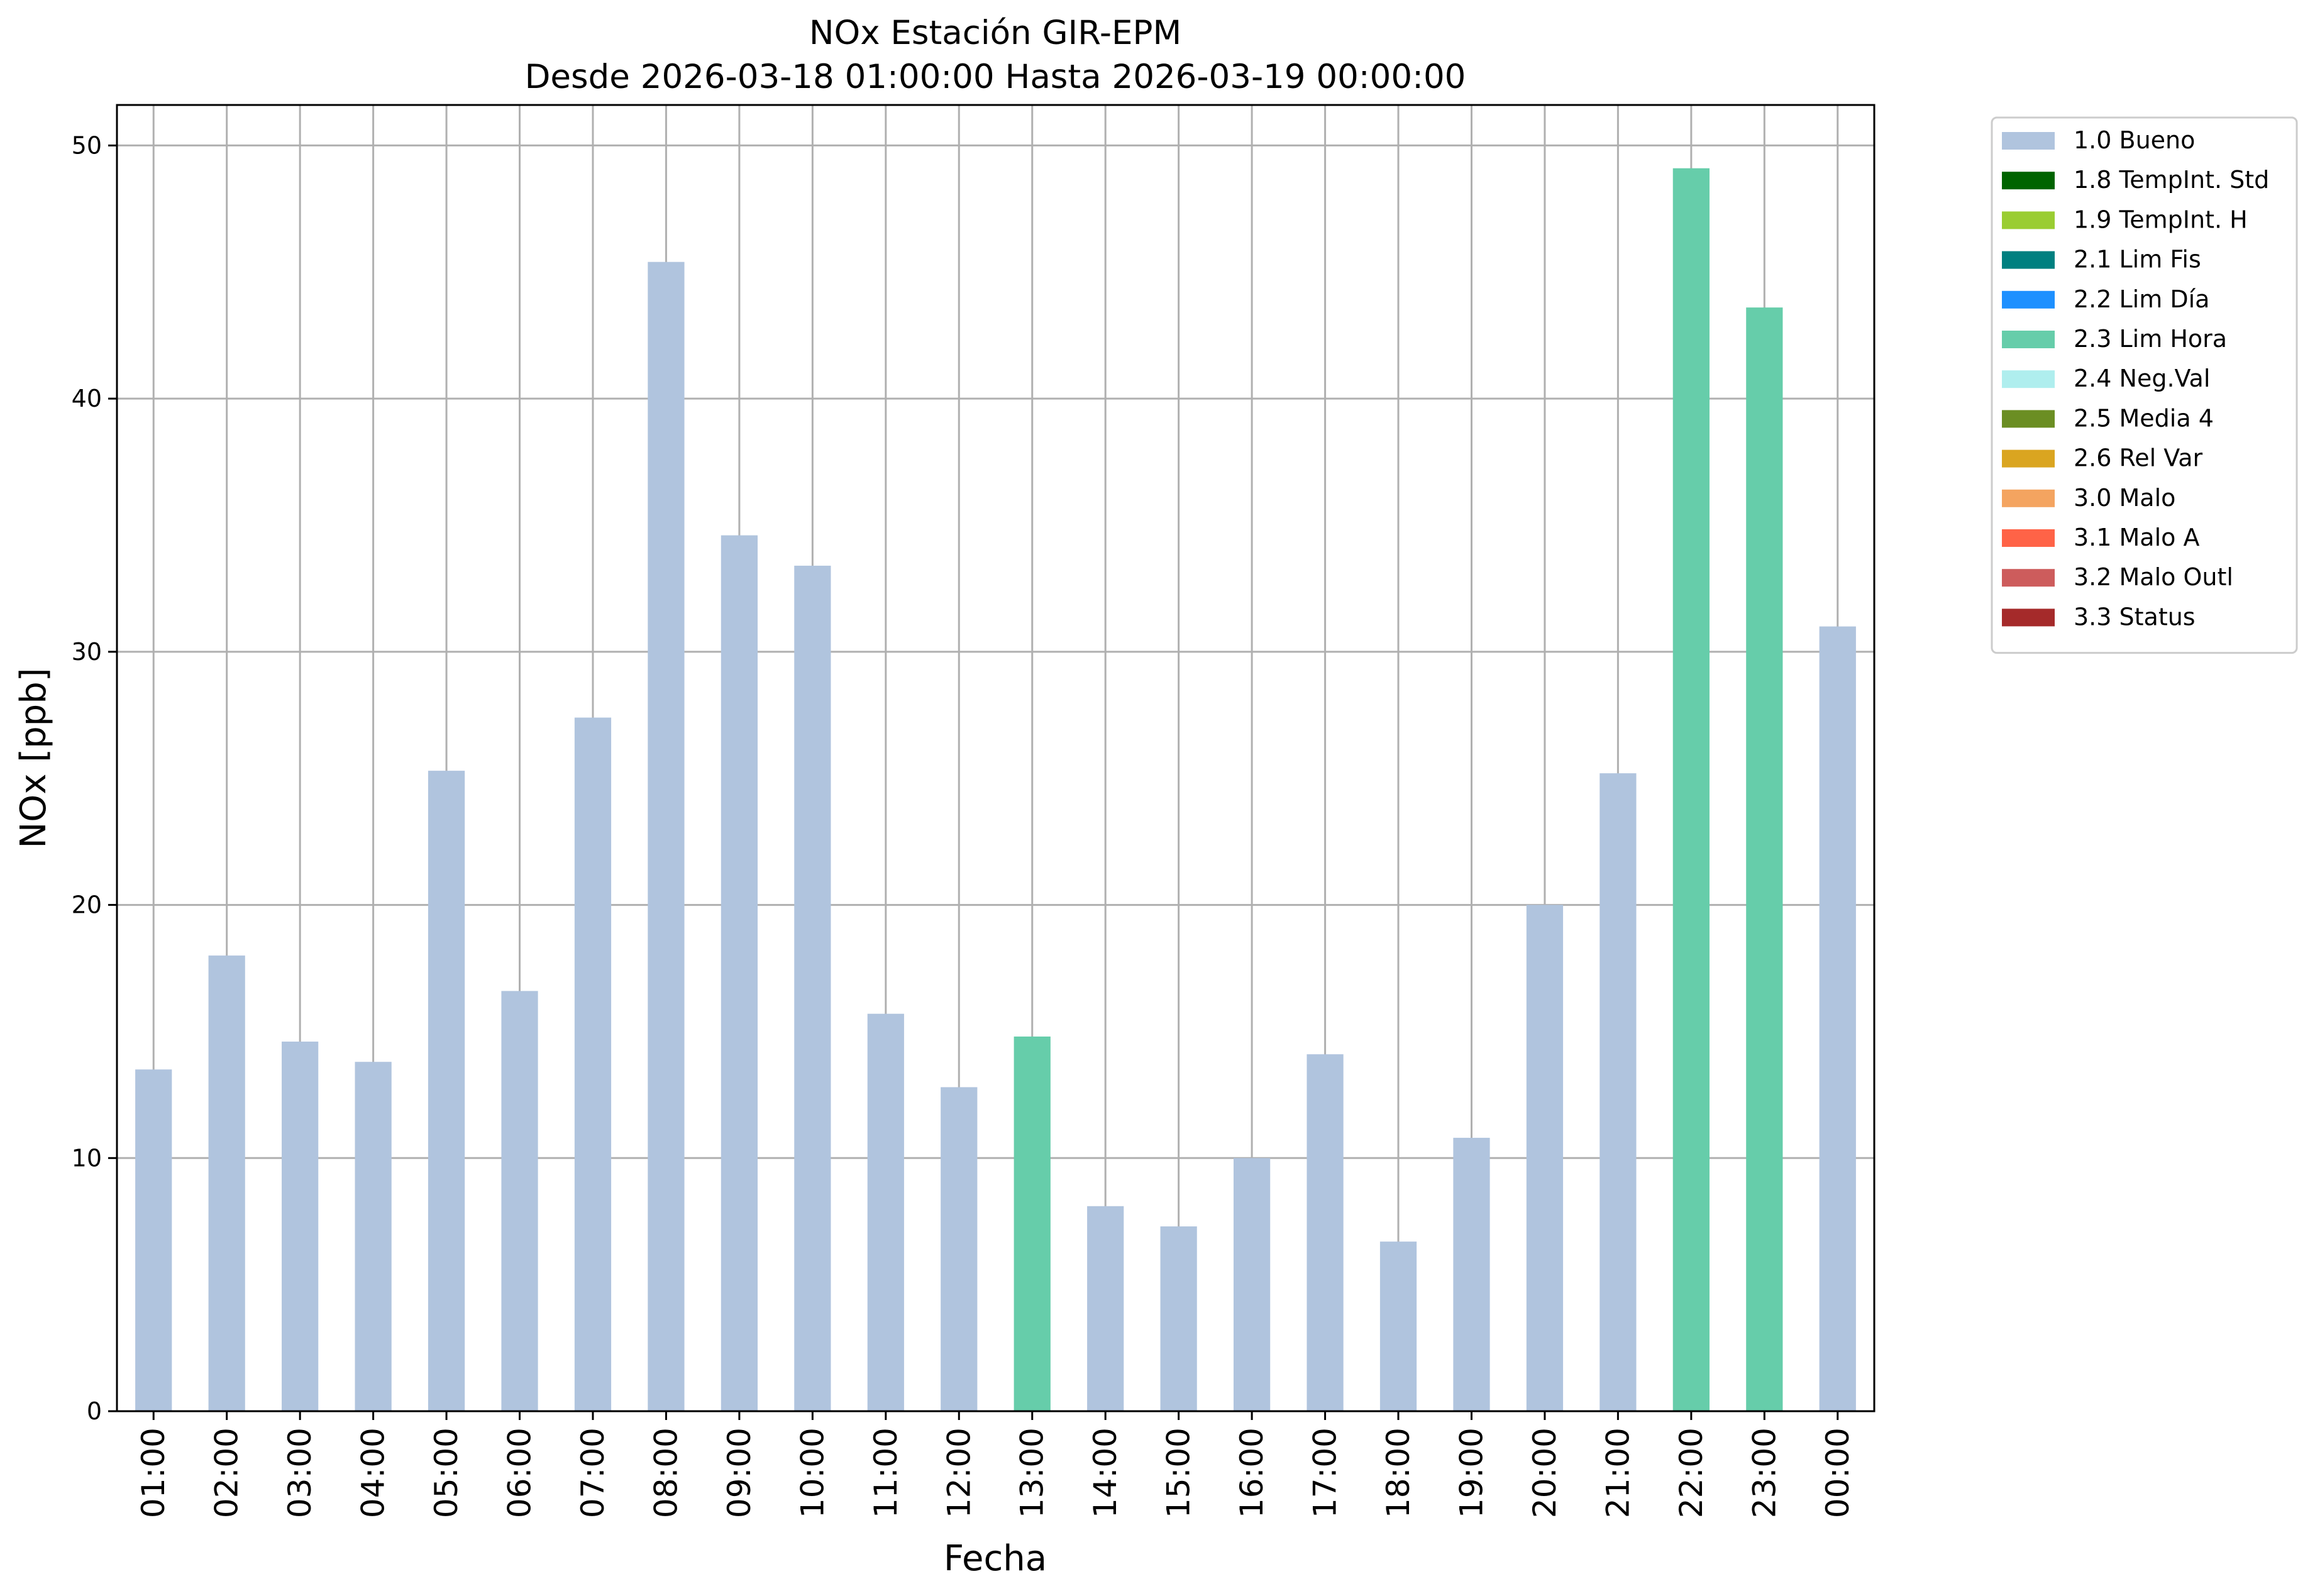 The width and height of the screenshot is (2315, 1596). What do you see at coordinates (1472, 1274) in the screenshot?
I see `bar-1900` at bounding box center [1472, 1274].